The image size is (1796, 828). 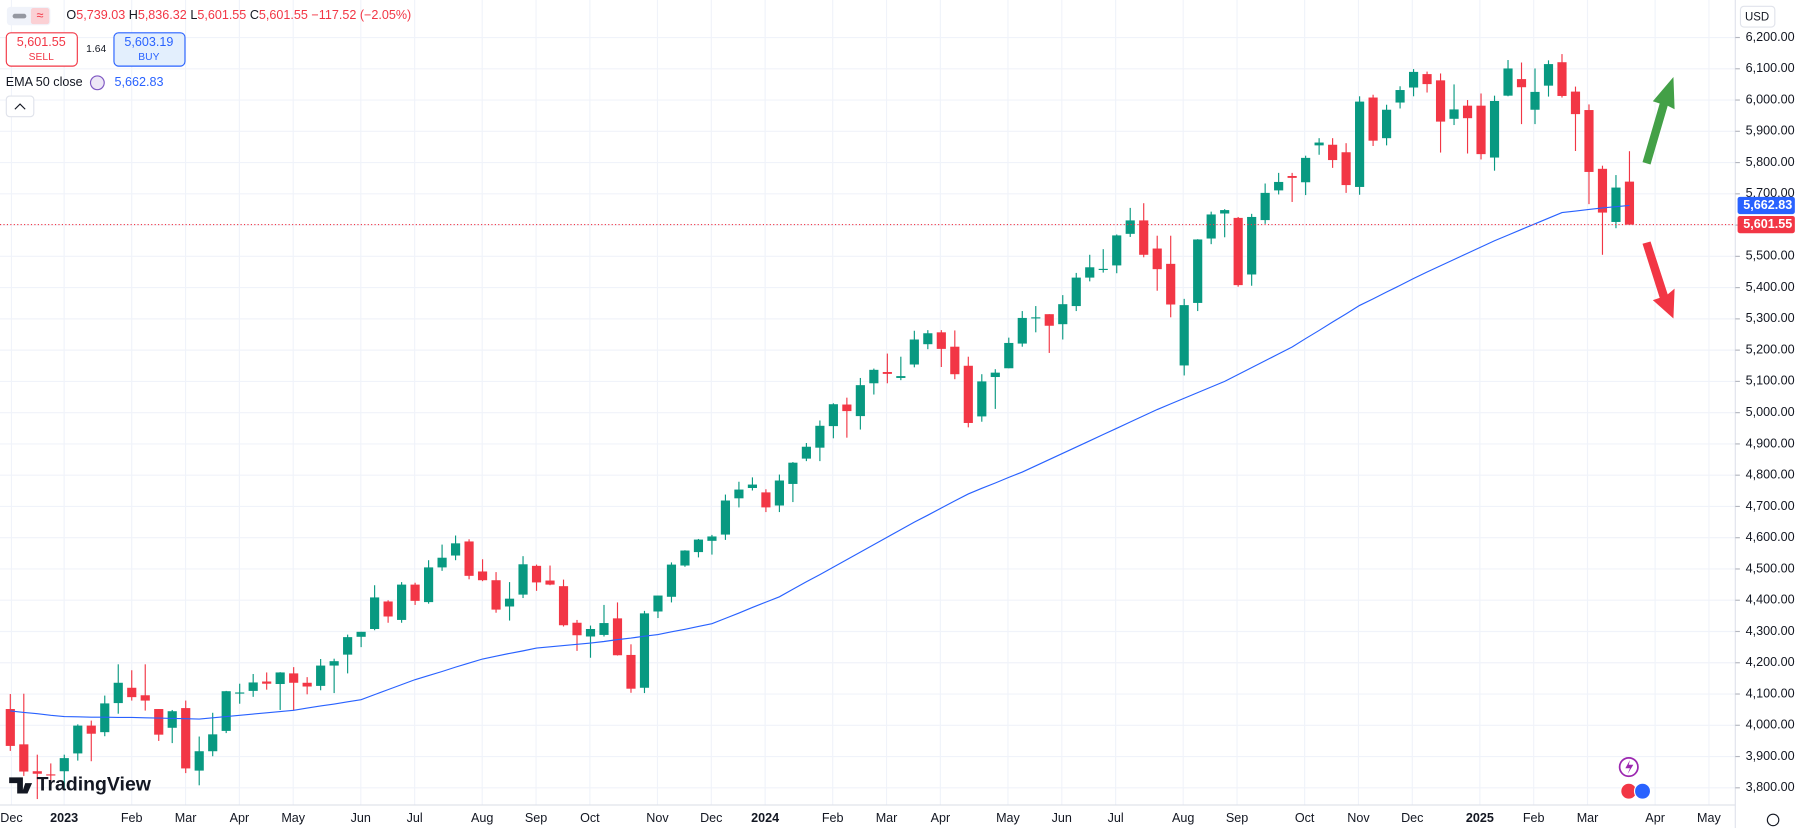 I want to click on price-tag, so click(x=1766, y=205).